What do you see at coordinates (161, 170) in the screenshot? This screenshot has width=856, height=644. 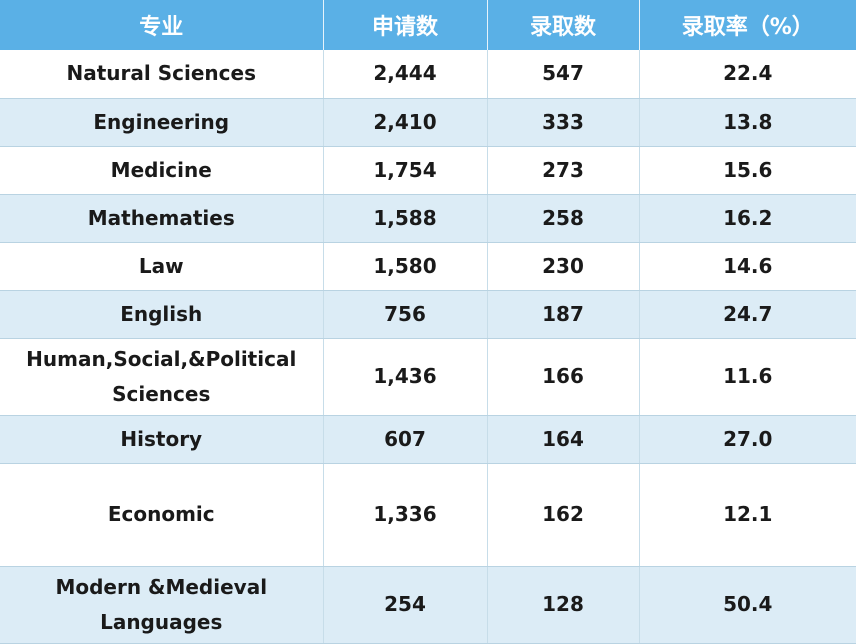 I see `cell-major: Medicine` at bounding box center [161, 170].